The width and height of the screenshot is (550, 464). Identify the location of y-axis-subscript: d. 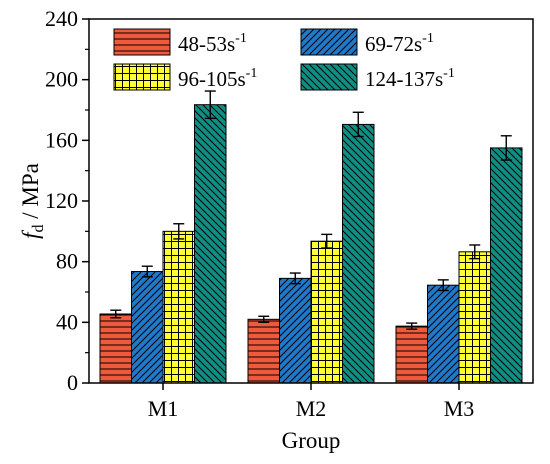
(38, 228).